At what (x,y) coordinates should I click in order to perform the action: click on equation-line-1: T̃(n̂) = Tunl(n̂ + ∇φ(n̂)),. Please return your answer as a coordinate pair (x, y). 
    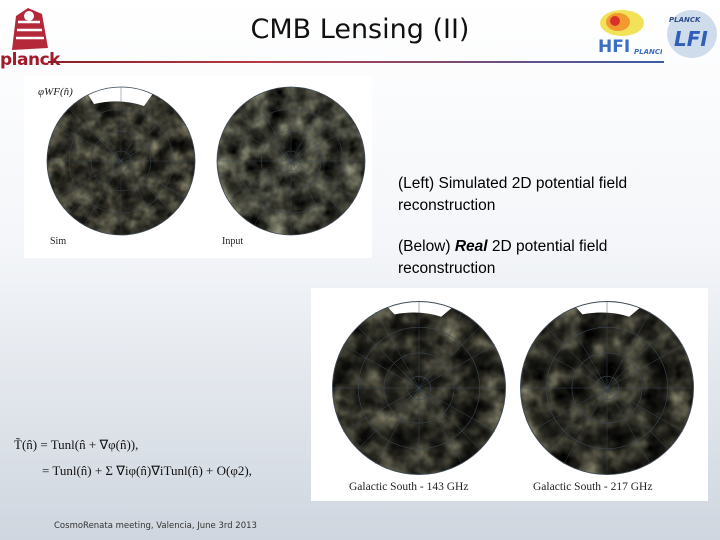
    Looking at the image, I should click on (76, 444).